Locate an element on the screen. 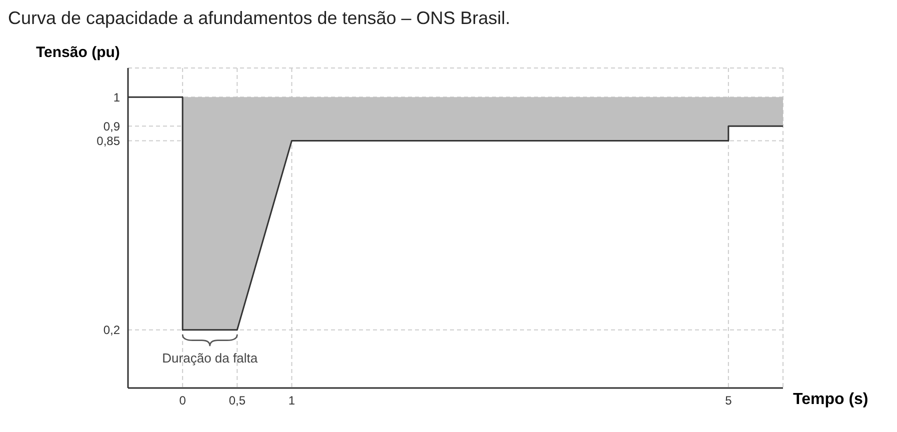  y-tick-label: 0,85 is located at coordinates (108, 141).